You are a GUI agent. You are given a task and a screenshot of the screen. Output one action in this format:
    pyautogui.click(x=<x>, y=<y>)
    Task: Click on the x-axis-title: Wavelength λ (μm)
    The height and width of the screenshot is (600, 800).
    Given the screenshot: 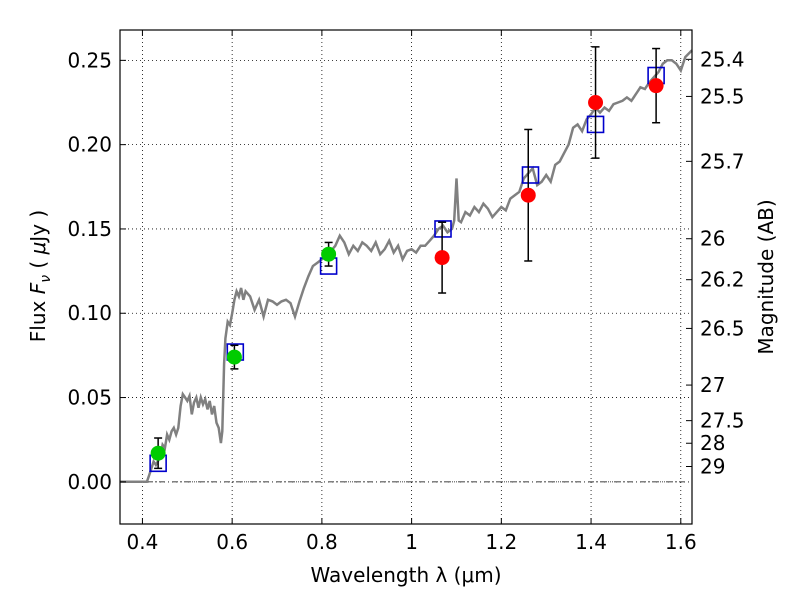 What is the action you would take?
    pyautogui.click(x=405, y=575)
    